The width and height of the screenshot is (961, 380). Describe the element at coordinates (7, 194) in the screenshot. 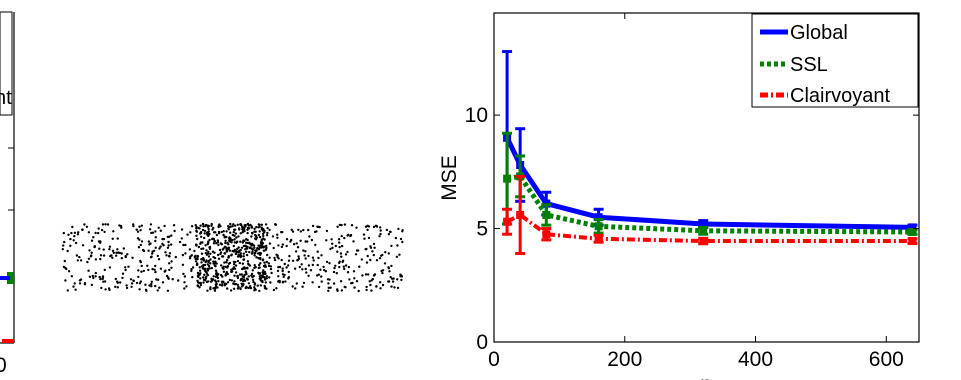

I see `left-panel: nt 0` at that location.